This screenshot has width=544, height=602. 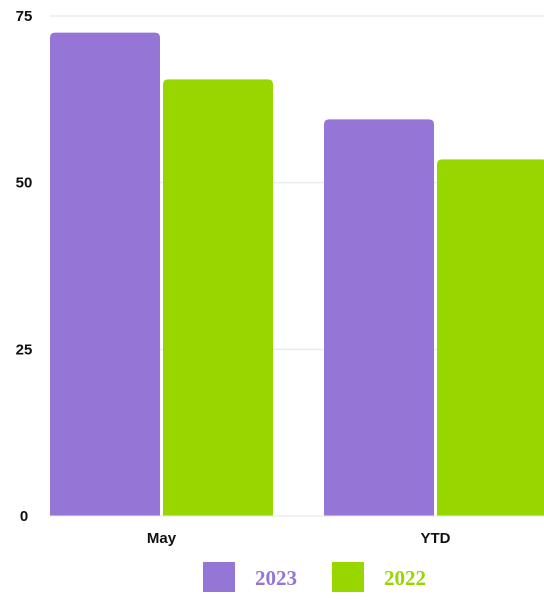 What do you see at coordinates (379, 317) in the screenshot?
I see `bar-ytd-2023` at bounding box center [379, 317].